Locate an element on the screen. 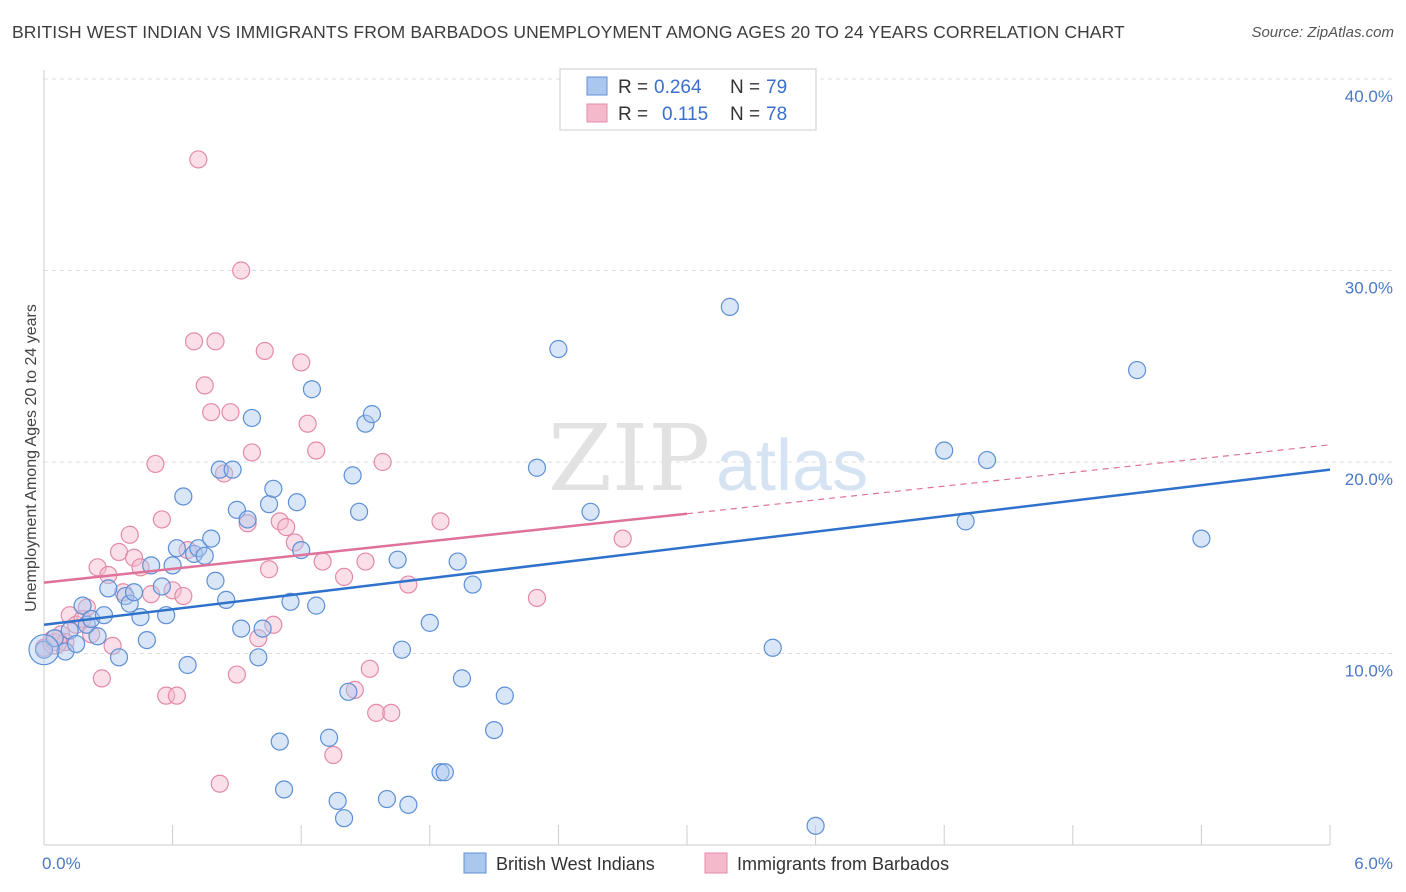 The width and height of the screenshot is (1406, 892). trend-line-pink is located at coordinates (365, 548).